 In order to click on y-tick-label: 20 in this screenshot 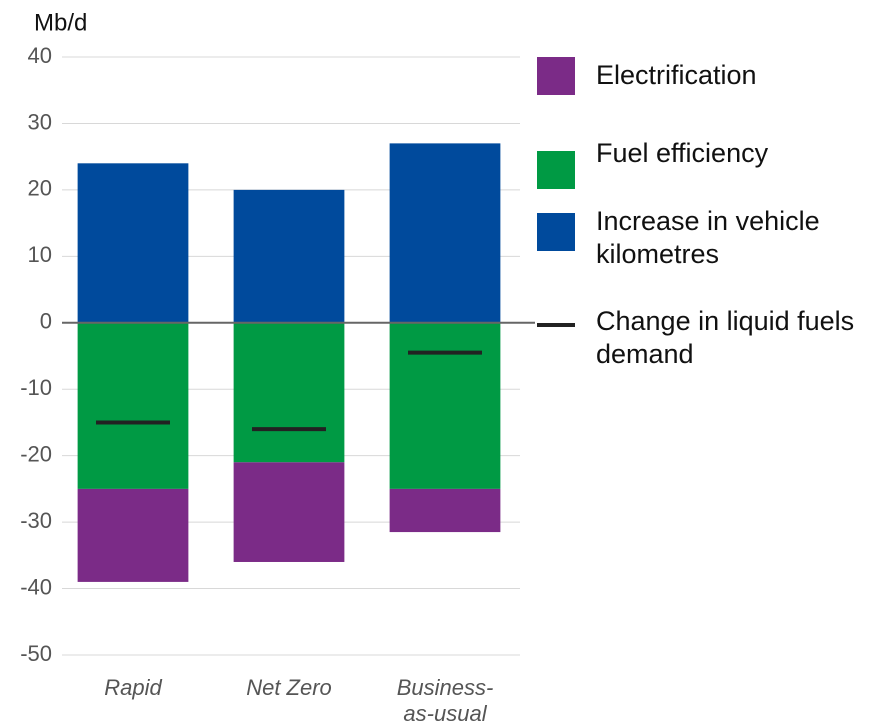, I will do `click(40, 188)`.